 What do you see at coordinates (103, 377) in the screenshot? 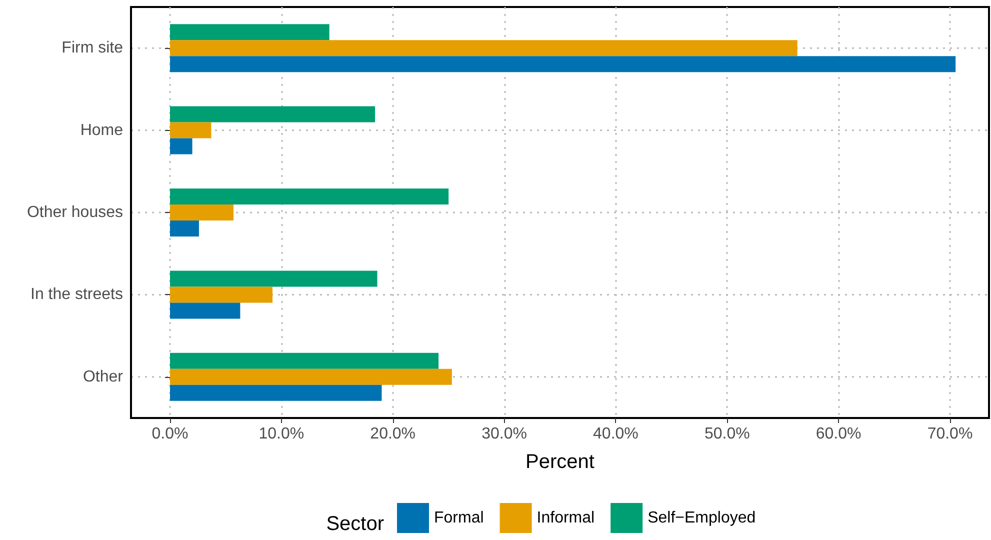
I see `y-tick-label: Other` at bounding box center [103, 377].